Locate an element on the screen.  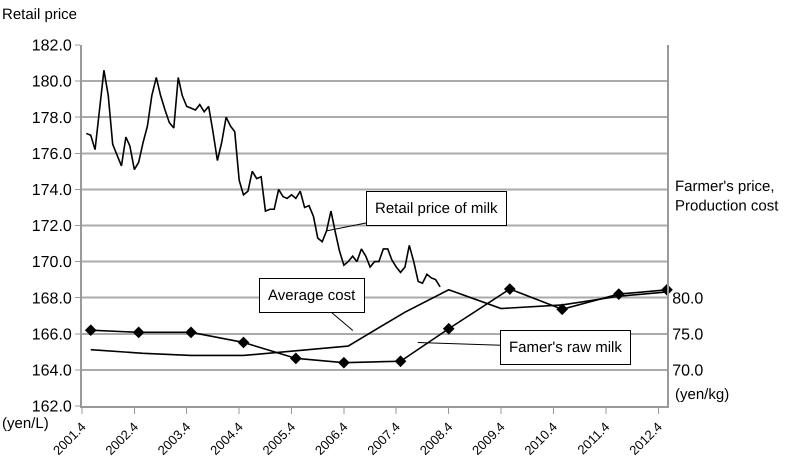
y-tick-label: 178.0 is located at coordinates (52, 118).